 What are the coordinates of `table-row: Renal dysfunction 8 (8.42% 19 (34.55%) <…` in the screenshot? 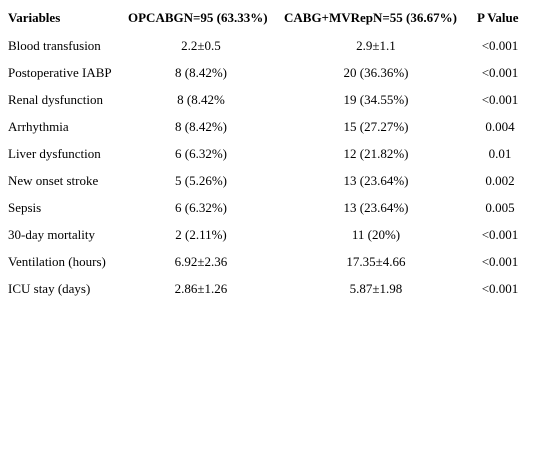 It's located at (266, 103).